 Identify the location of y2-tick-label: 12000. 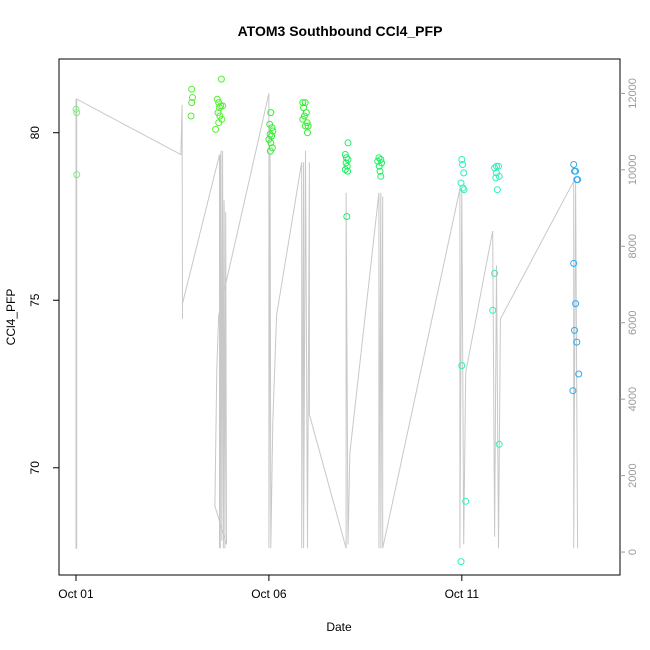
(633, 93).